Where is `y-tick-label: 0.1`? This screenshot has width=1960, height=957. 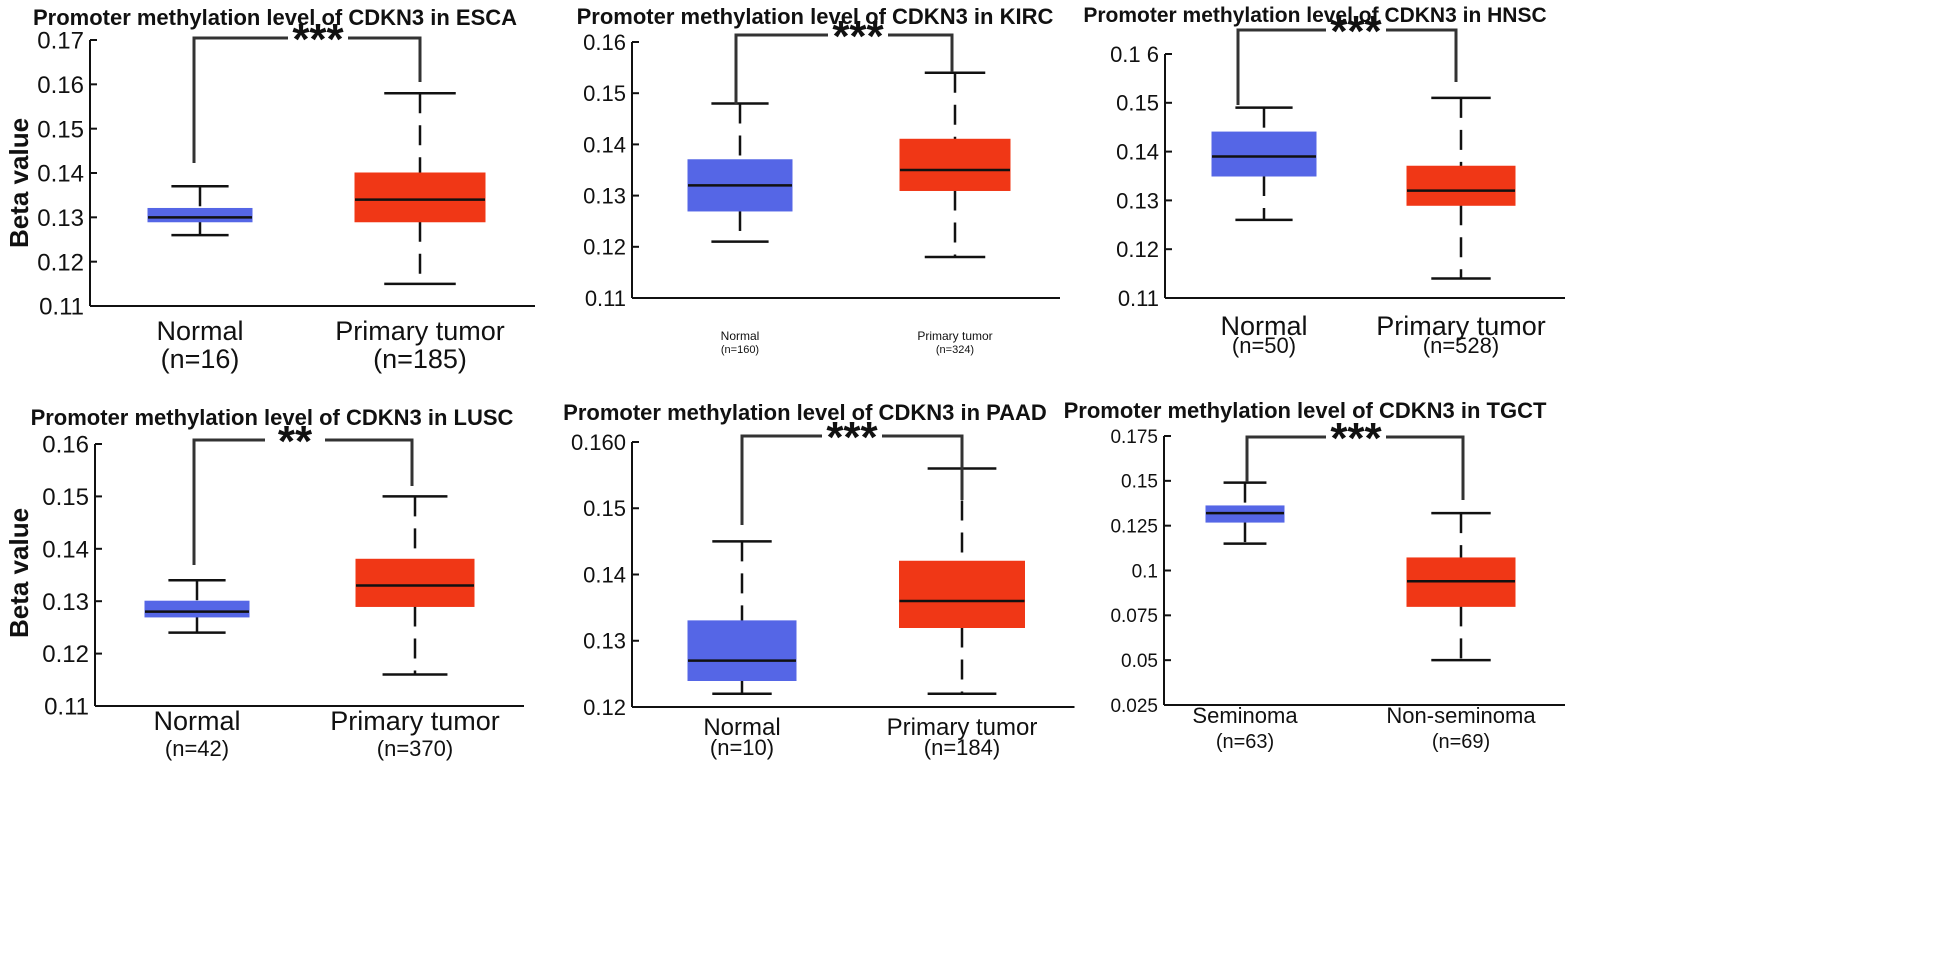
y-tick-label: 0.1 is located at coordinates (1145, 571).